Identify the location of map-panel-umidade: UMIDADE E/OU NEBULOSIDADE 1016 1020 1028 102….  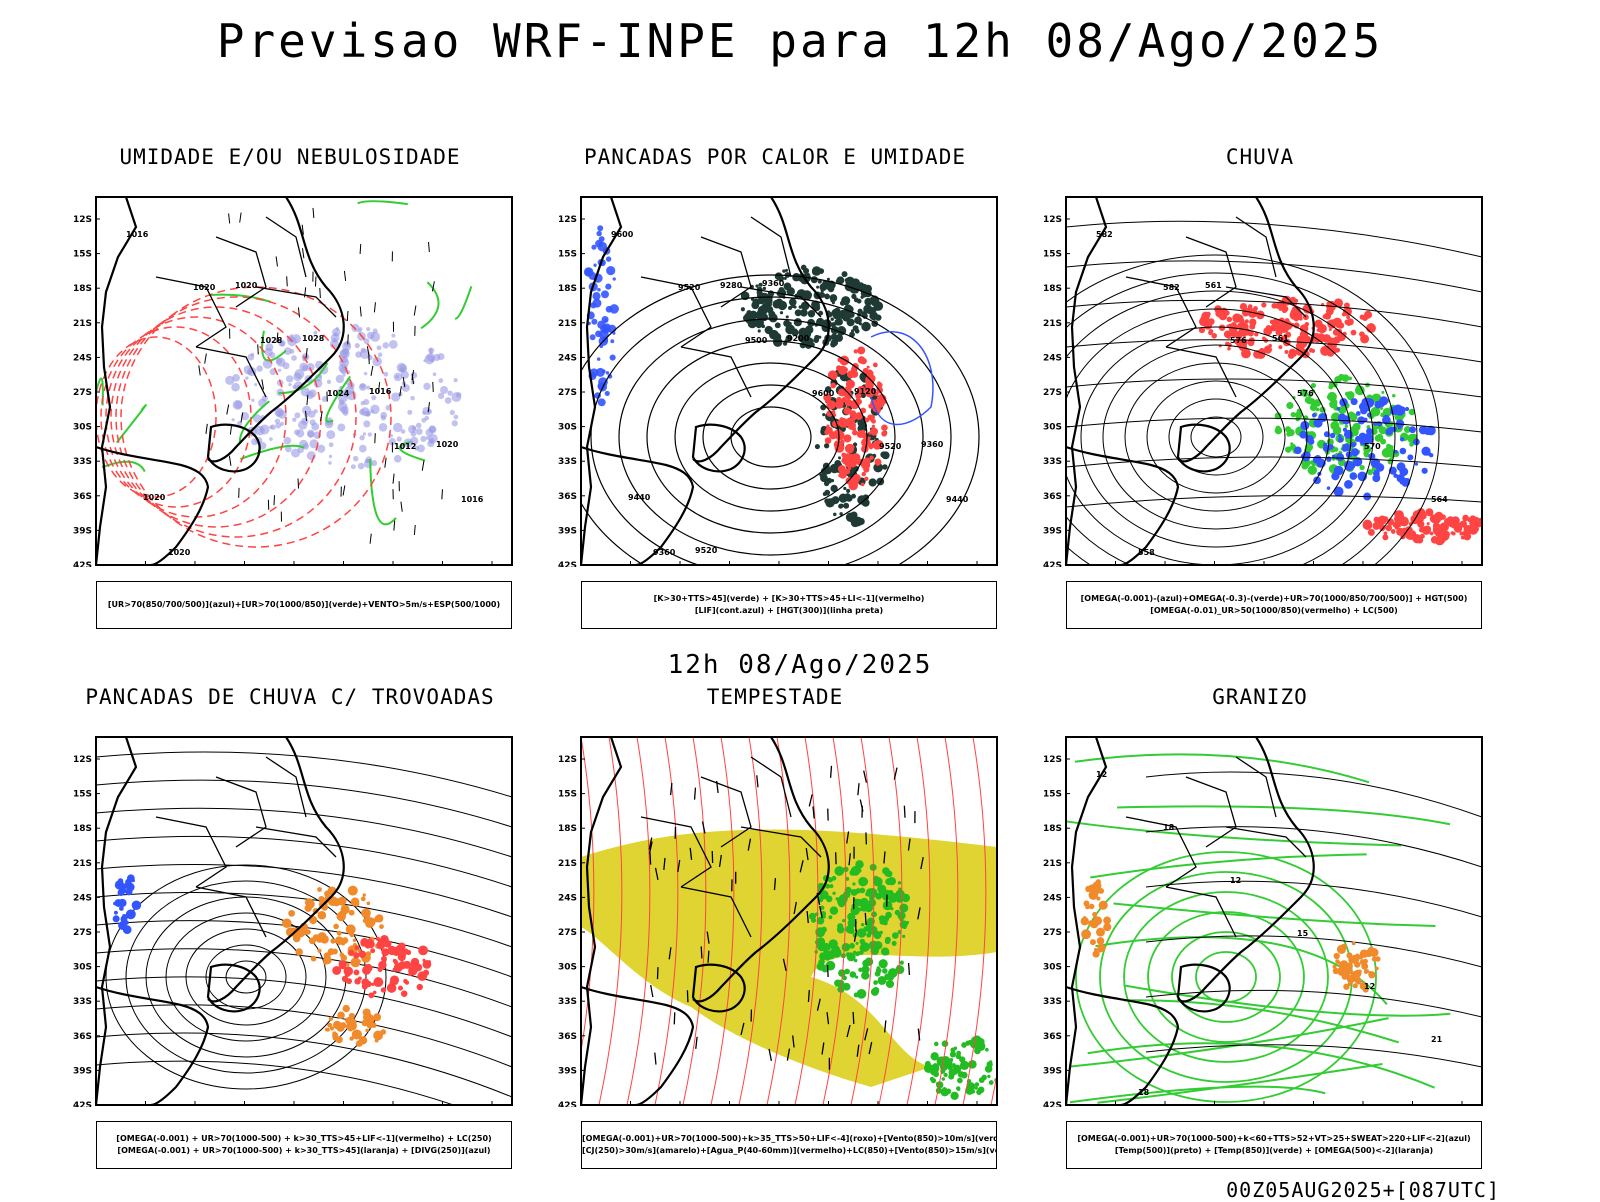
(290, 380).